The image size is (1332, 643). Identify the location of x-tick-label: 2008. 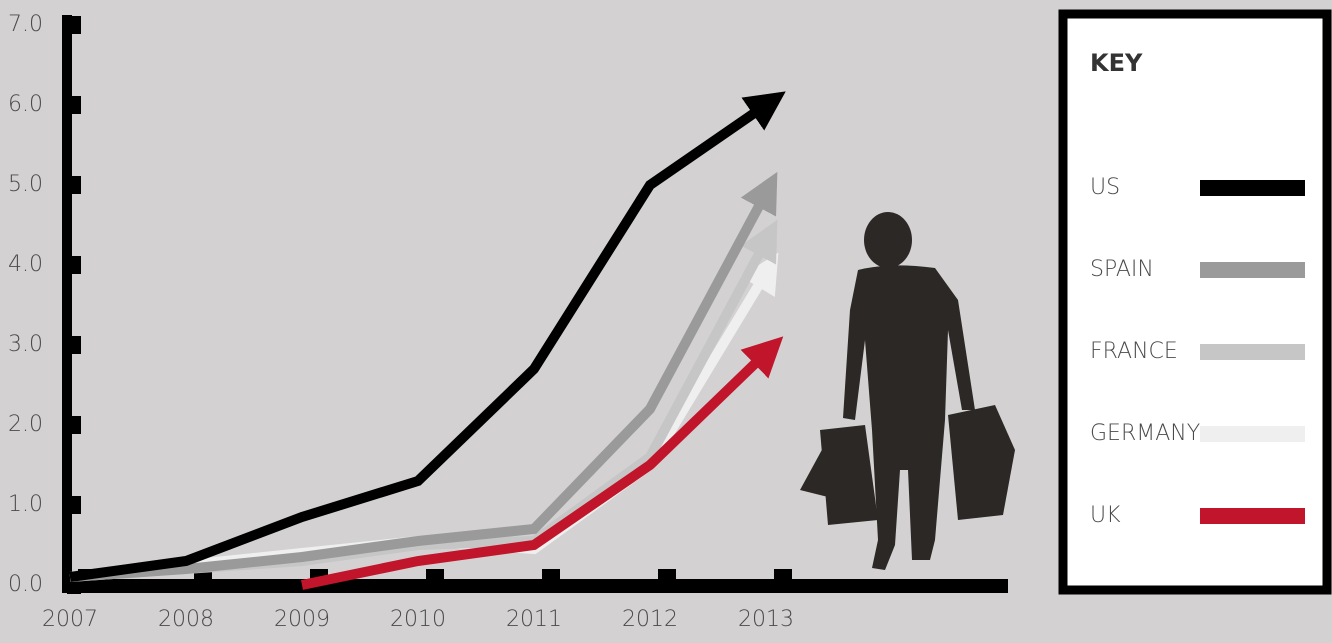
(186, 619).